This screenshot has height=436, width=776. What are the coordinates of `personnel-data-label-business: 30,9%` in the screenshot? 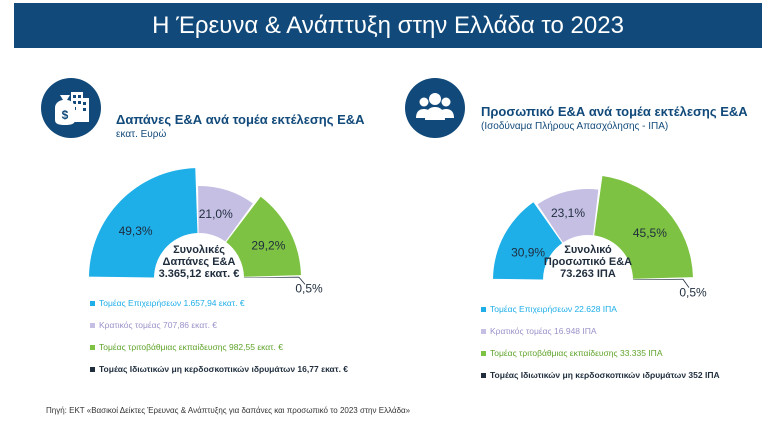 It's located at (528, 253).